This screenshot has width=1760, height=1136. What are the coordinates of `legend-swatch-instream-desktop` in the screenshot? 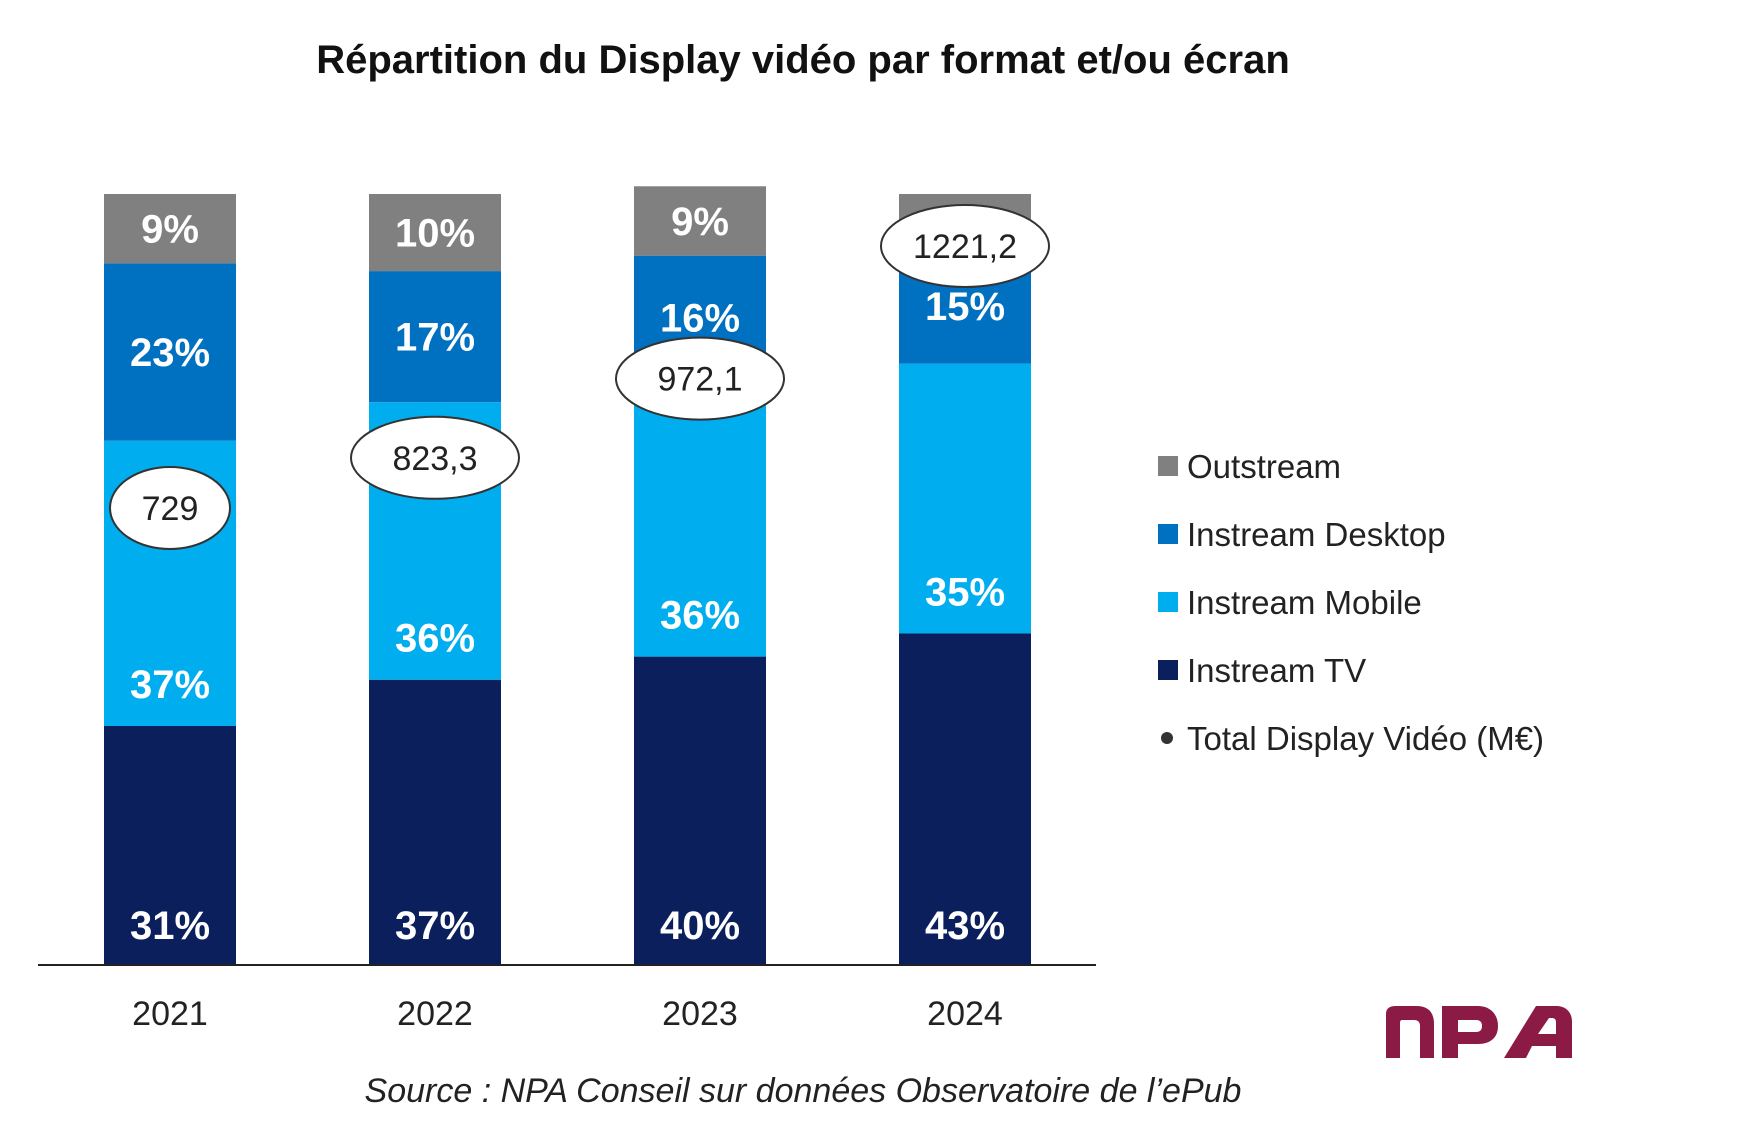 It's located at (1168, 534).